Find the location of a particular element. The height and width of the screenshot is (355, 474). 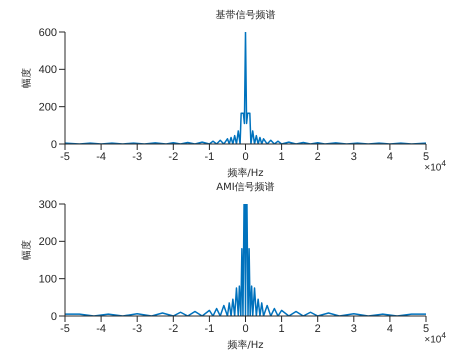

y-tick-label: 600 is located at coordinates (47, 32).